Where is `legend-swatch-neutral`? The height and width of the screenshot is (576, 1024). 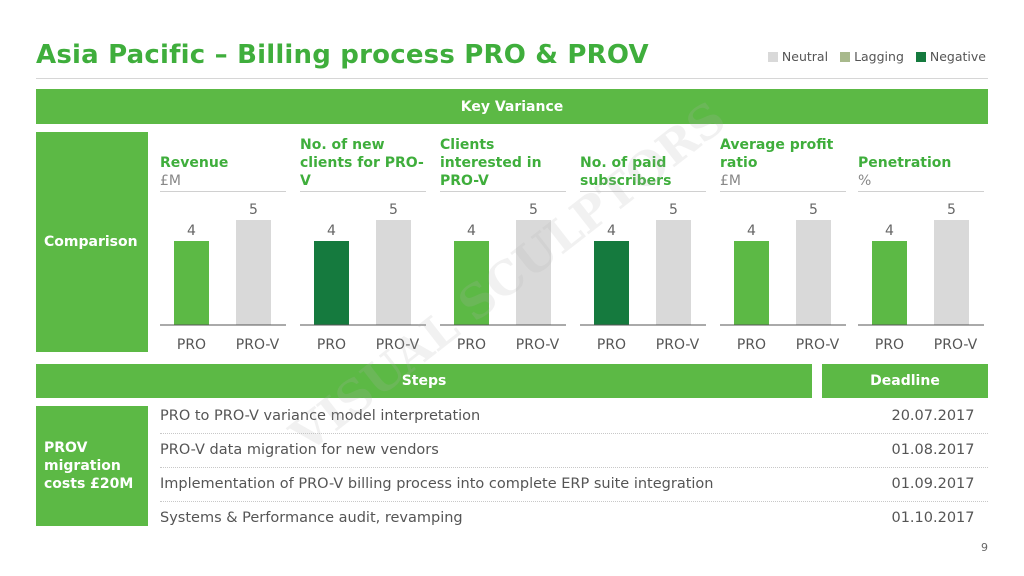
legend-swatch-neutral is located at coordinates (772, 56).